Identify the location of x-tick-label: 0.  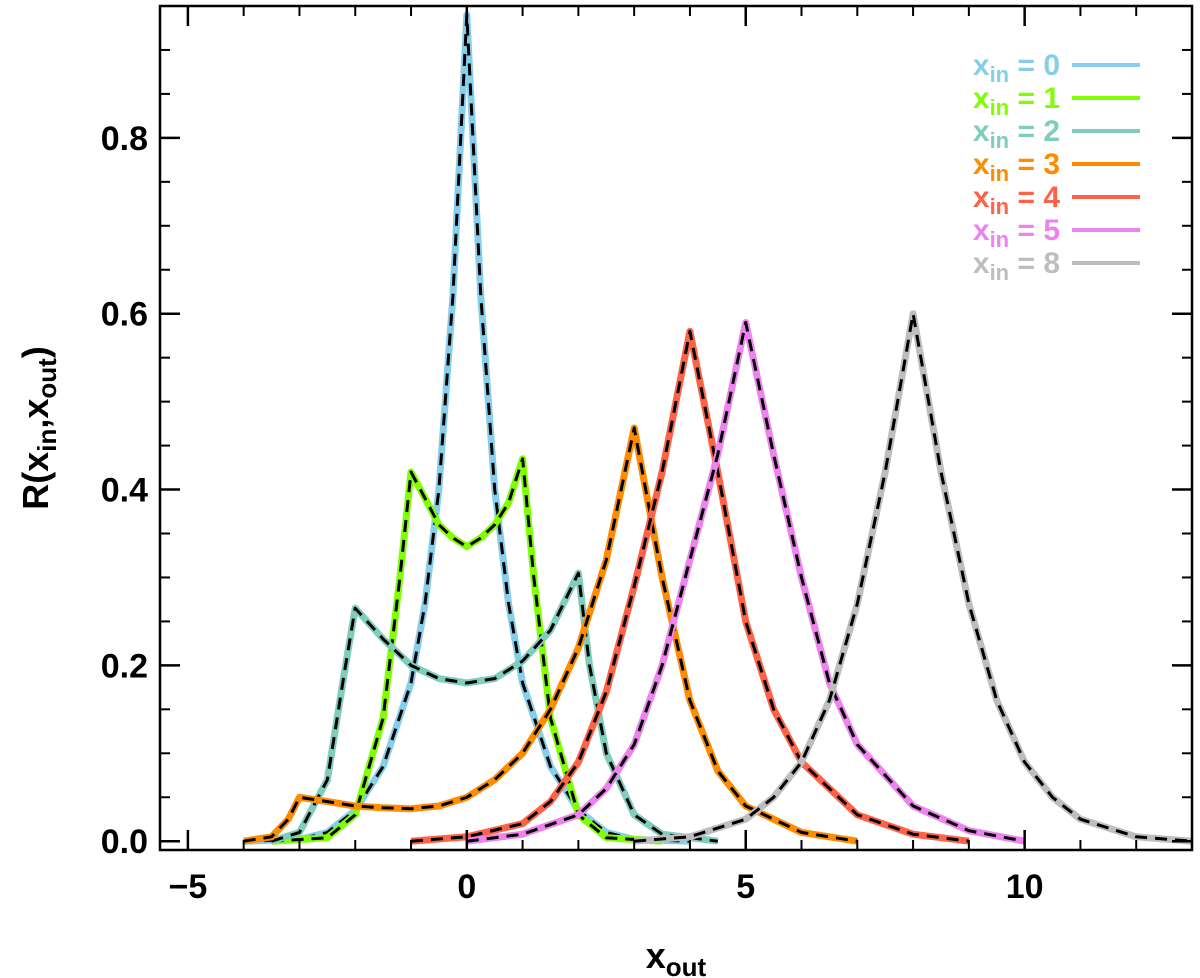
(466, 887).